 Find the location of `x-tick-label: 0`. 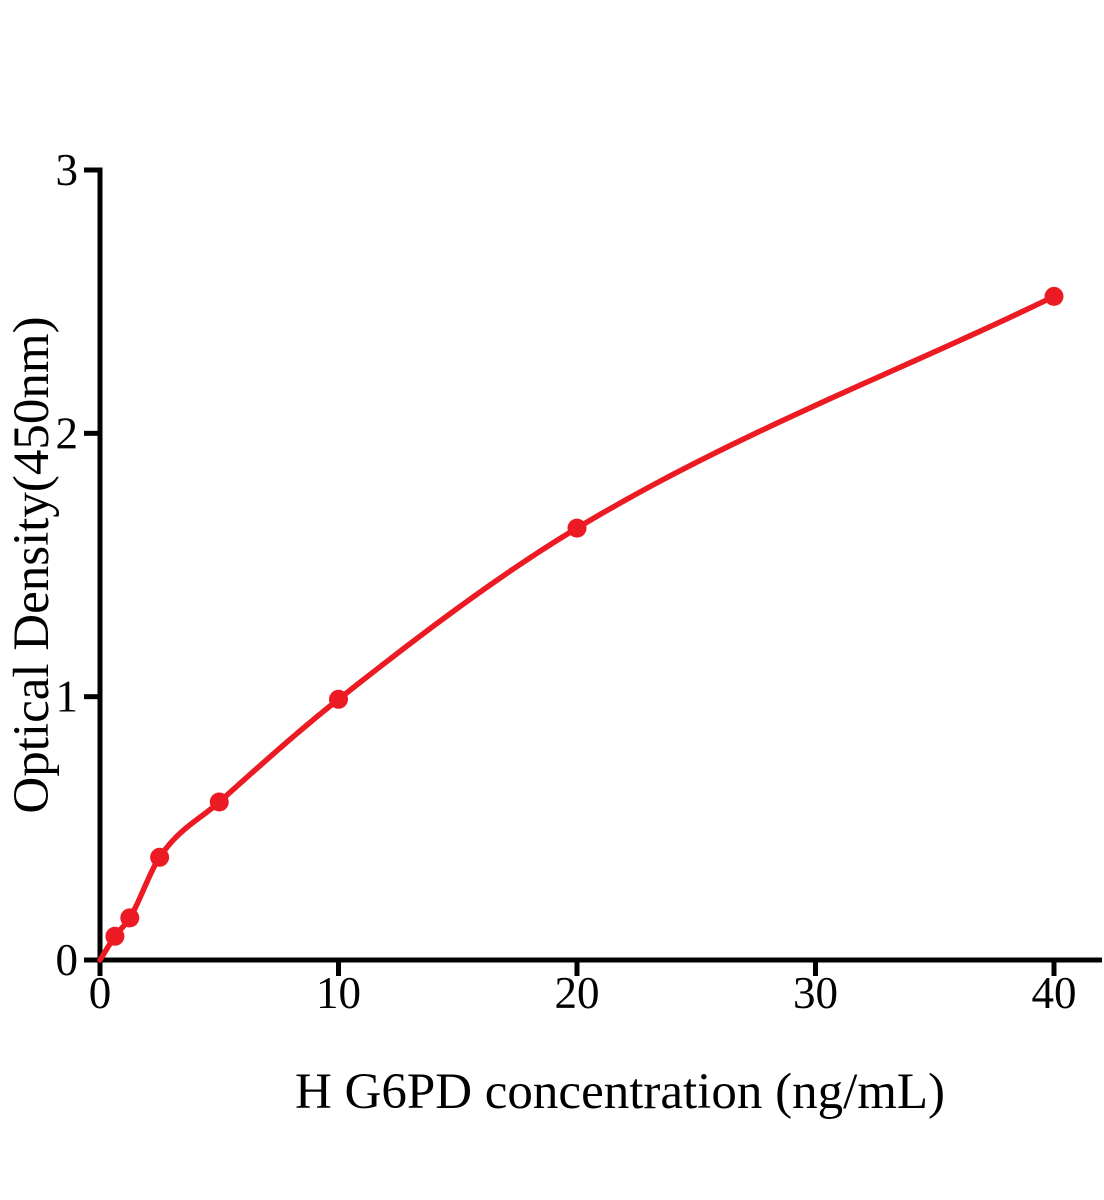

x-tick-label: 0 is located at coordinates (100, 993).